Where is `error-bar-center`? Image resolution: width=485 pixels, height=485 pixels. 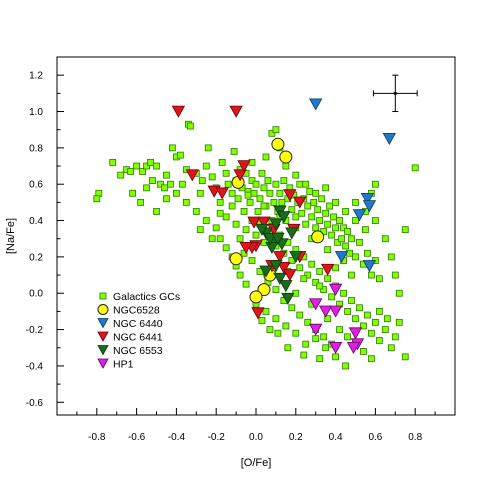
error-bar-center is located at coordinates (395, 93).